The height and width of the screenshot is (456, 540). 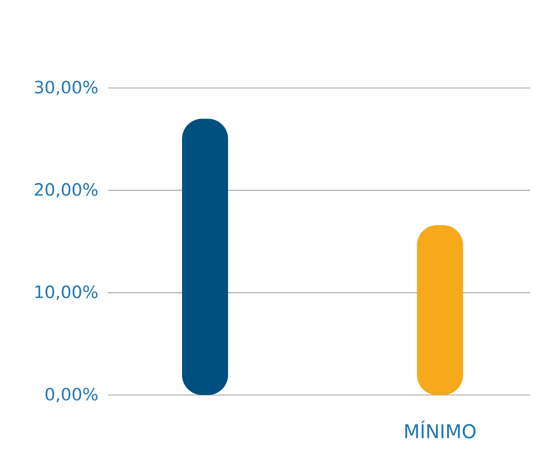 I want to click on y-tick-label: 20,00%, so click(x=66, y=190).